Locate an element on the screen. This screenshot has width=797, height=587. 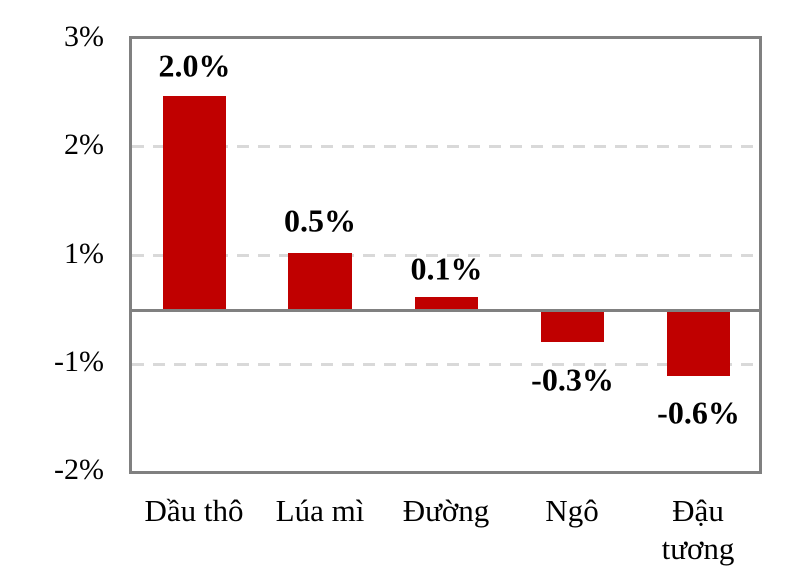
y-tick-label: 2% is located at coordinates (84, 144).